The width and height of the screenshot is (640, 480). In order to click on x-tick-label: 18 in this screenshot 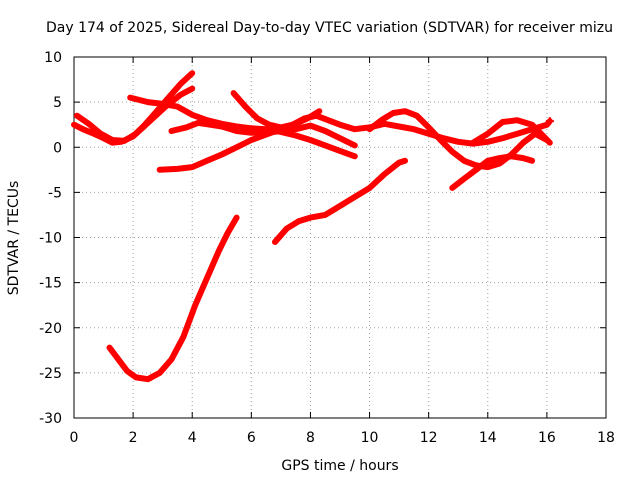, I will do `click(606, 438)`.